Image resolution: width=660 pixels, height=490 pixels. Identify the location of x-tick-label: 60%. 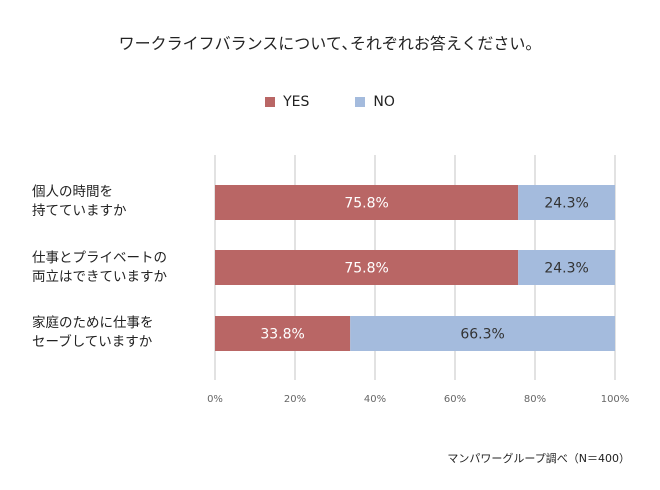
(455, 399).